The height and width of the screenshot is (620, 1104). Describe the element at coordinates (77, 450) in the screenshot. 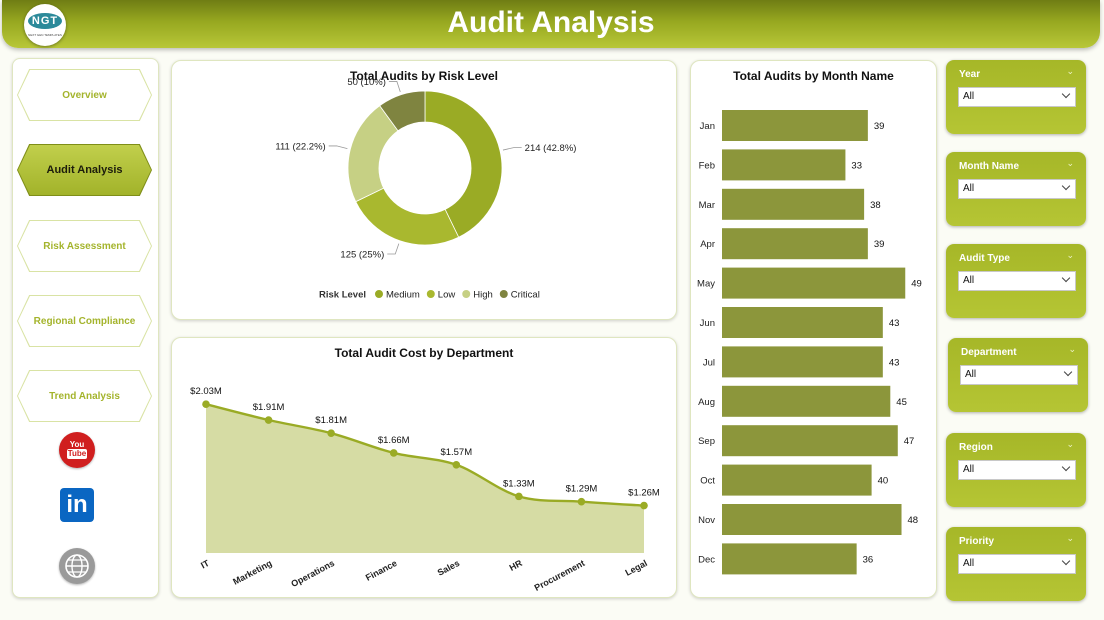

I see `youtube-icon: You Tube` at that location.